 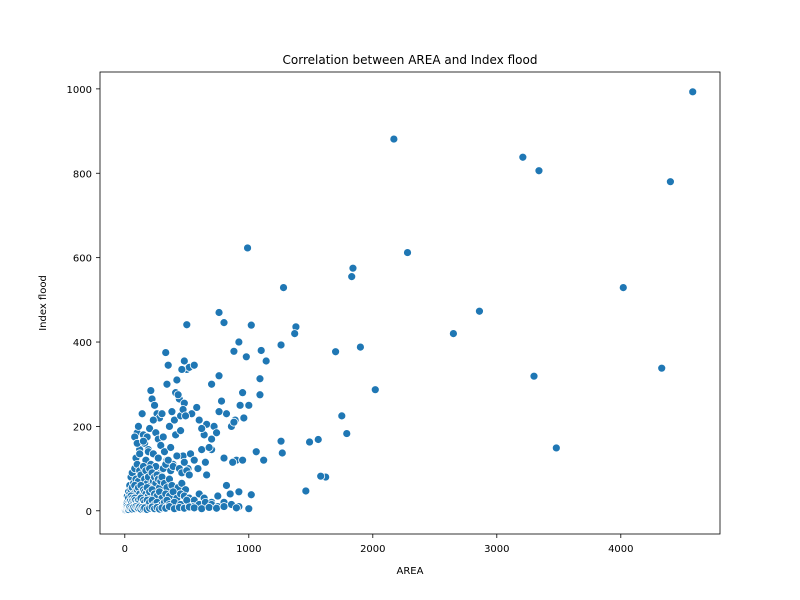 I want to click on y-tick-label: 600, so click(x=82, y=259).